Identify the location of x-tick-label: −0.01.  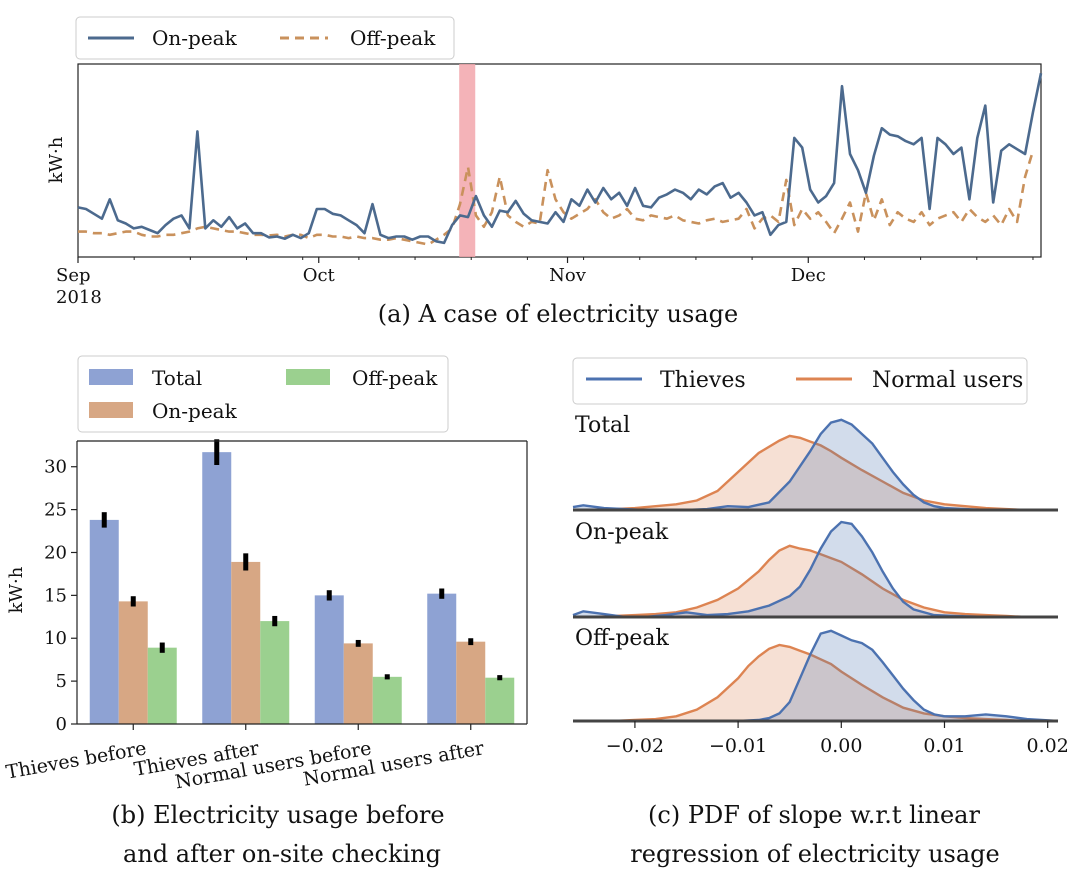
(738, 746).